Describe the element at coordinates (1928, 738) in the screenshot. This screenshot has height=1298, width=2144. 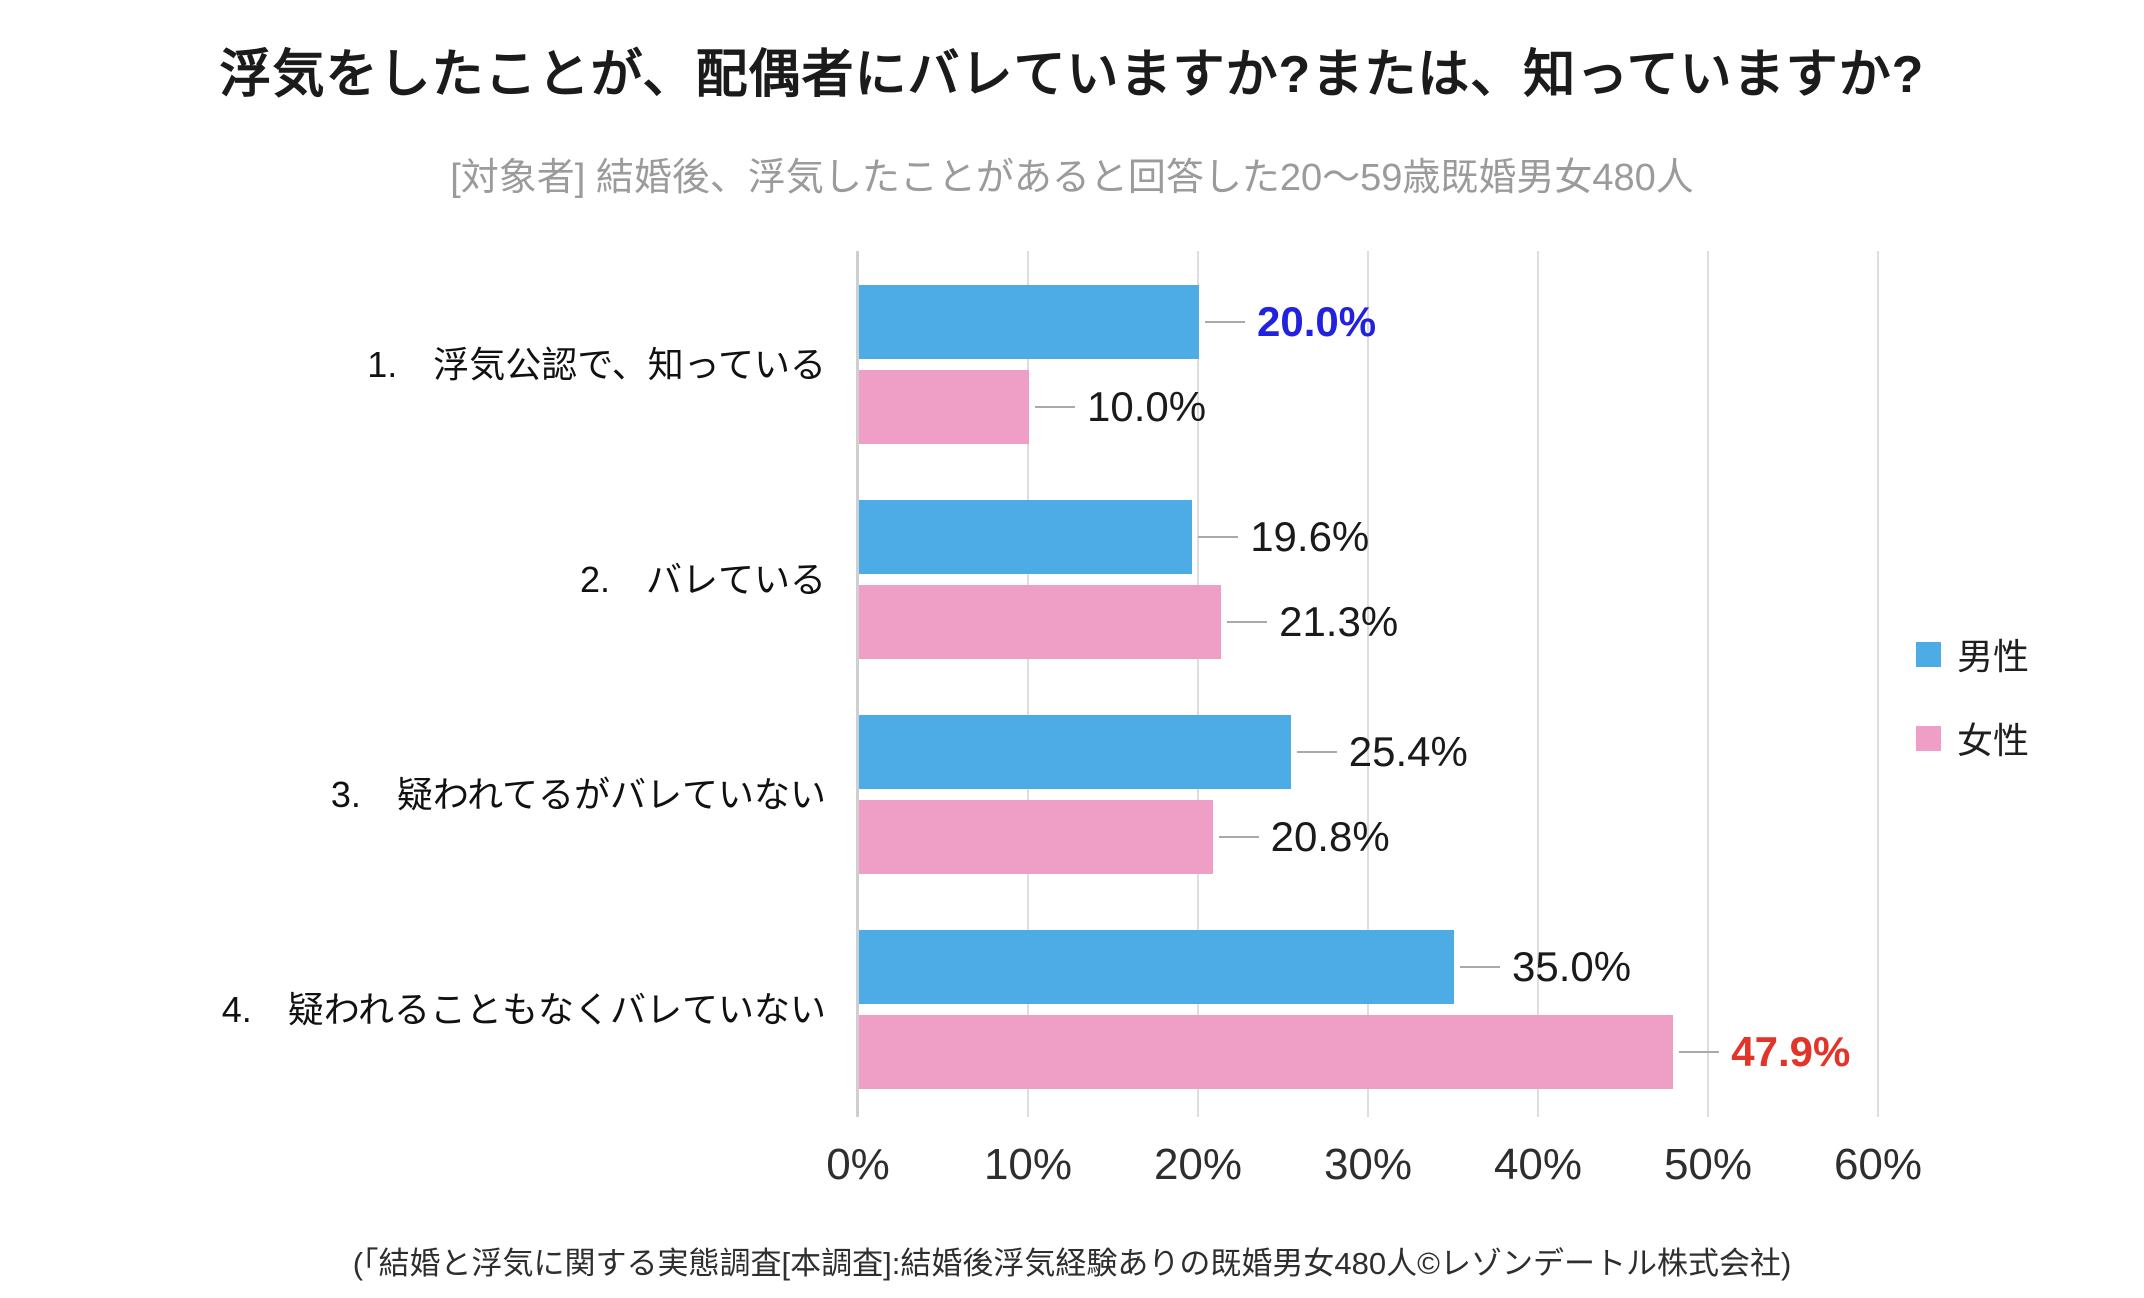
I see `female-swatch` at that location.